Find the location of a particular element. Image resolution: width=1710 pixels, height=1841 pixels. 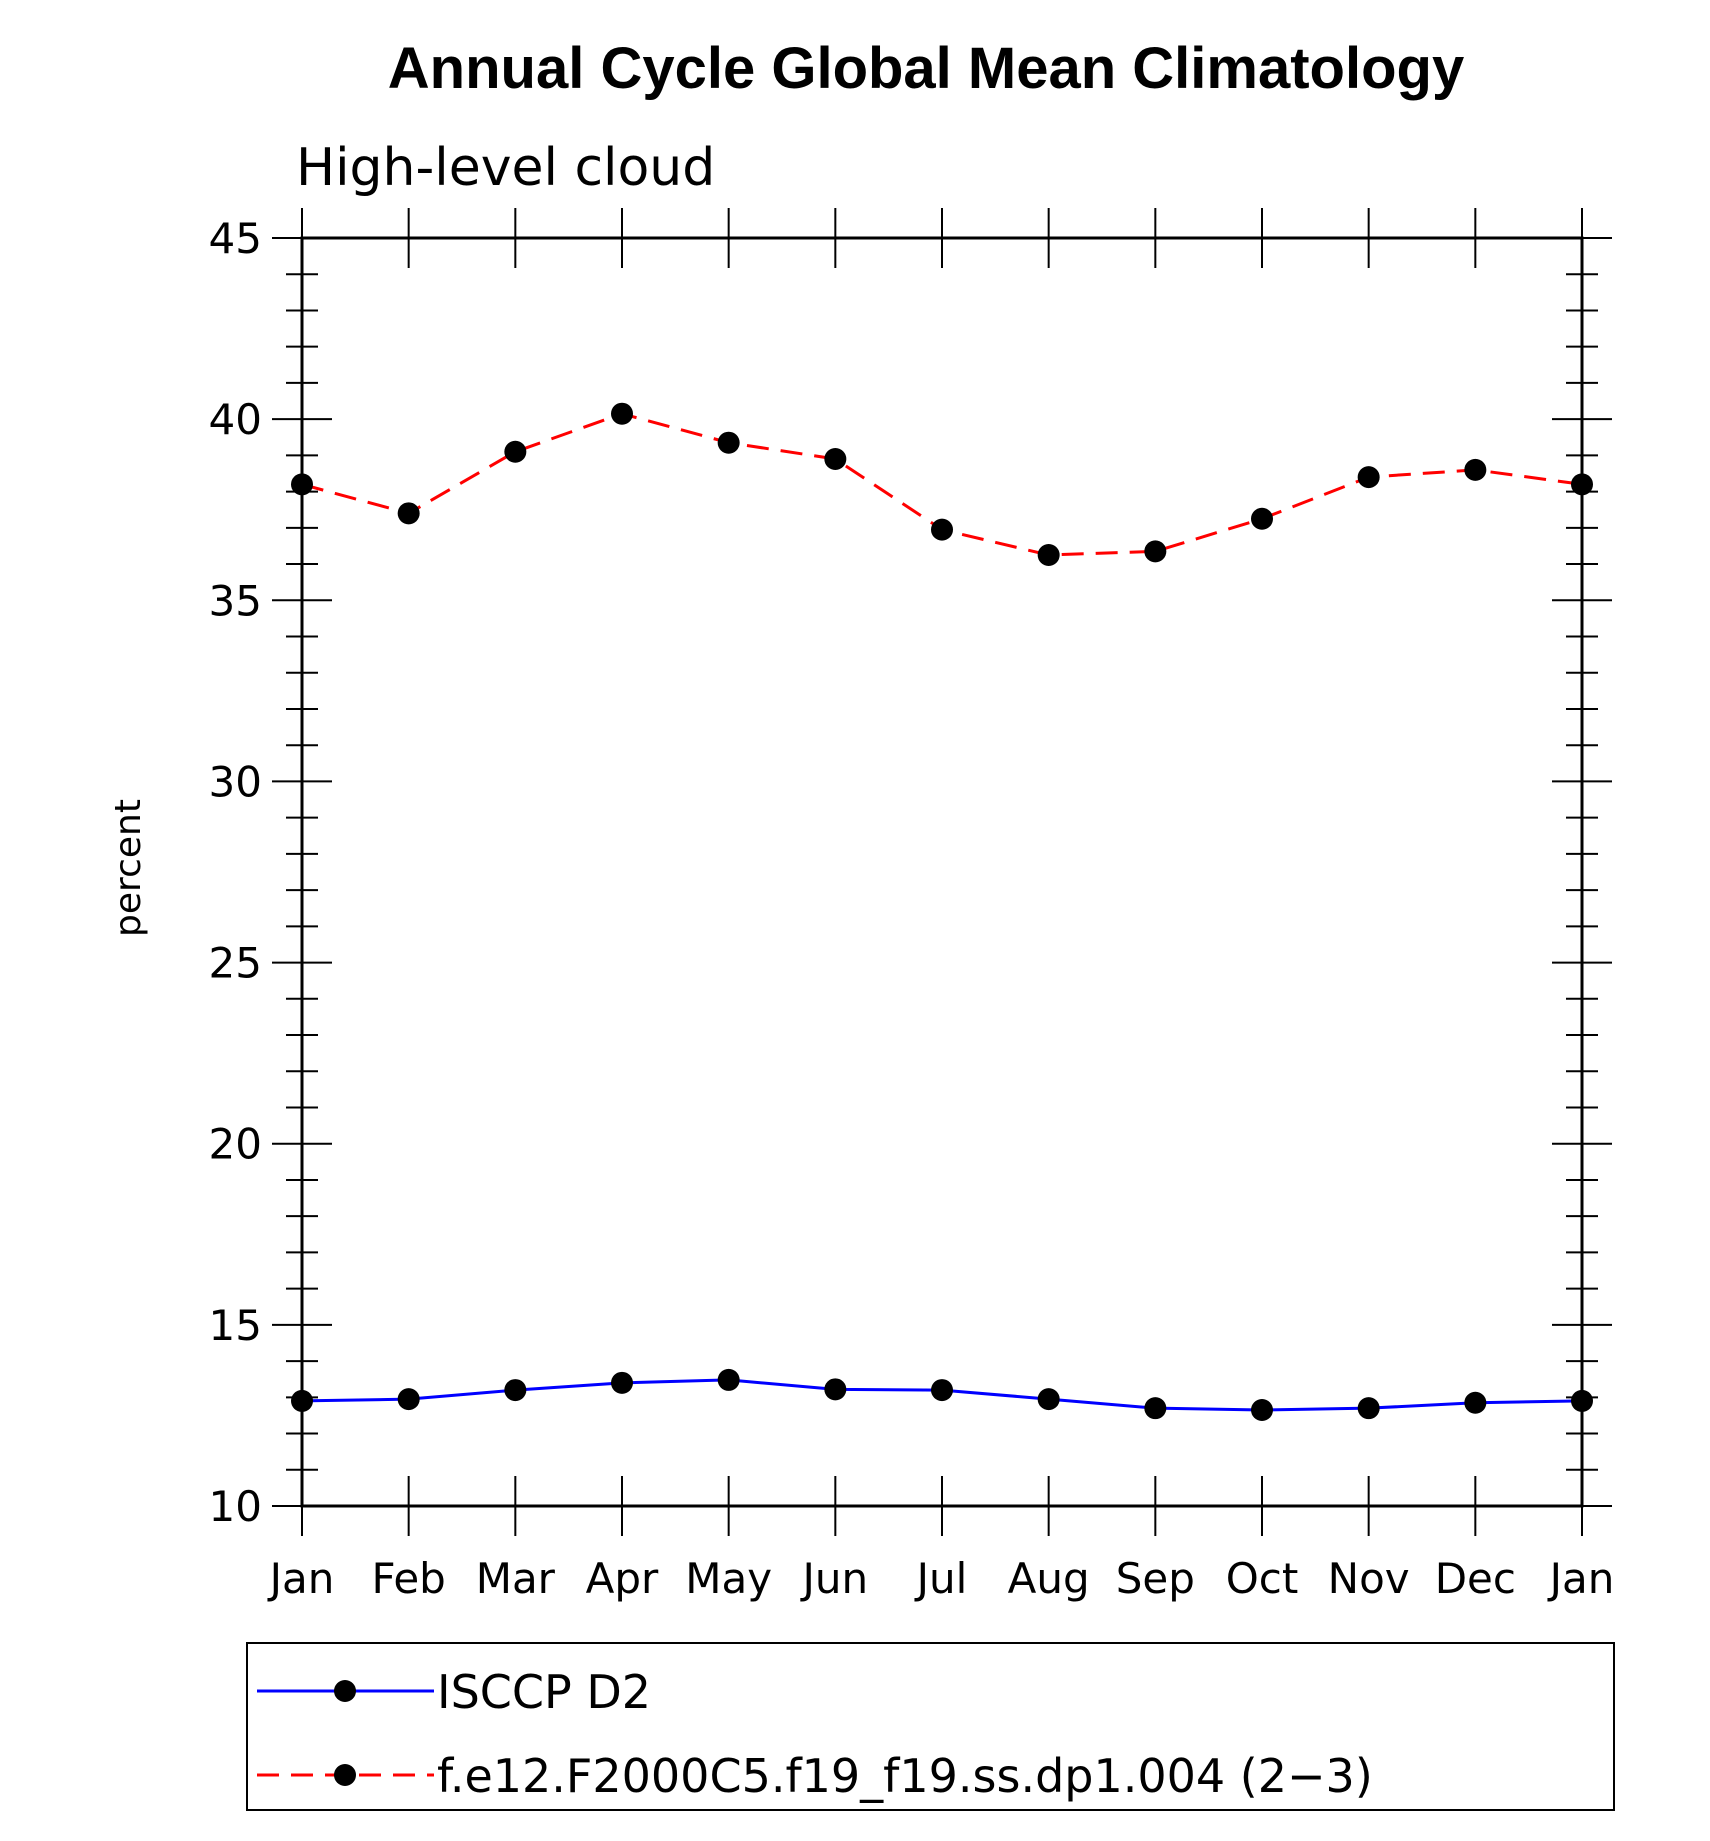

y-tick-label: 20 is located at coordinates (235, 1144).